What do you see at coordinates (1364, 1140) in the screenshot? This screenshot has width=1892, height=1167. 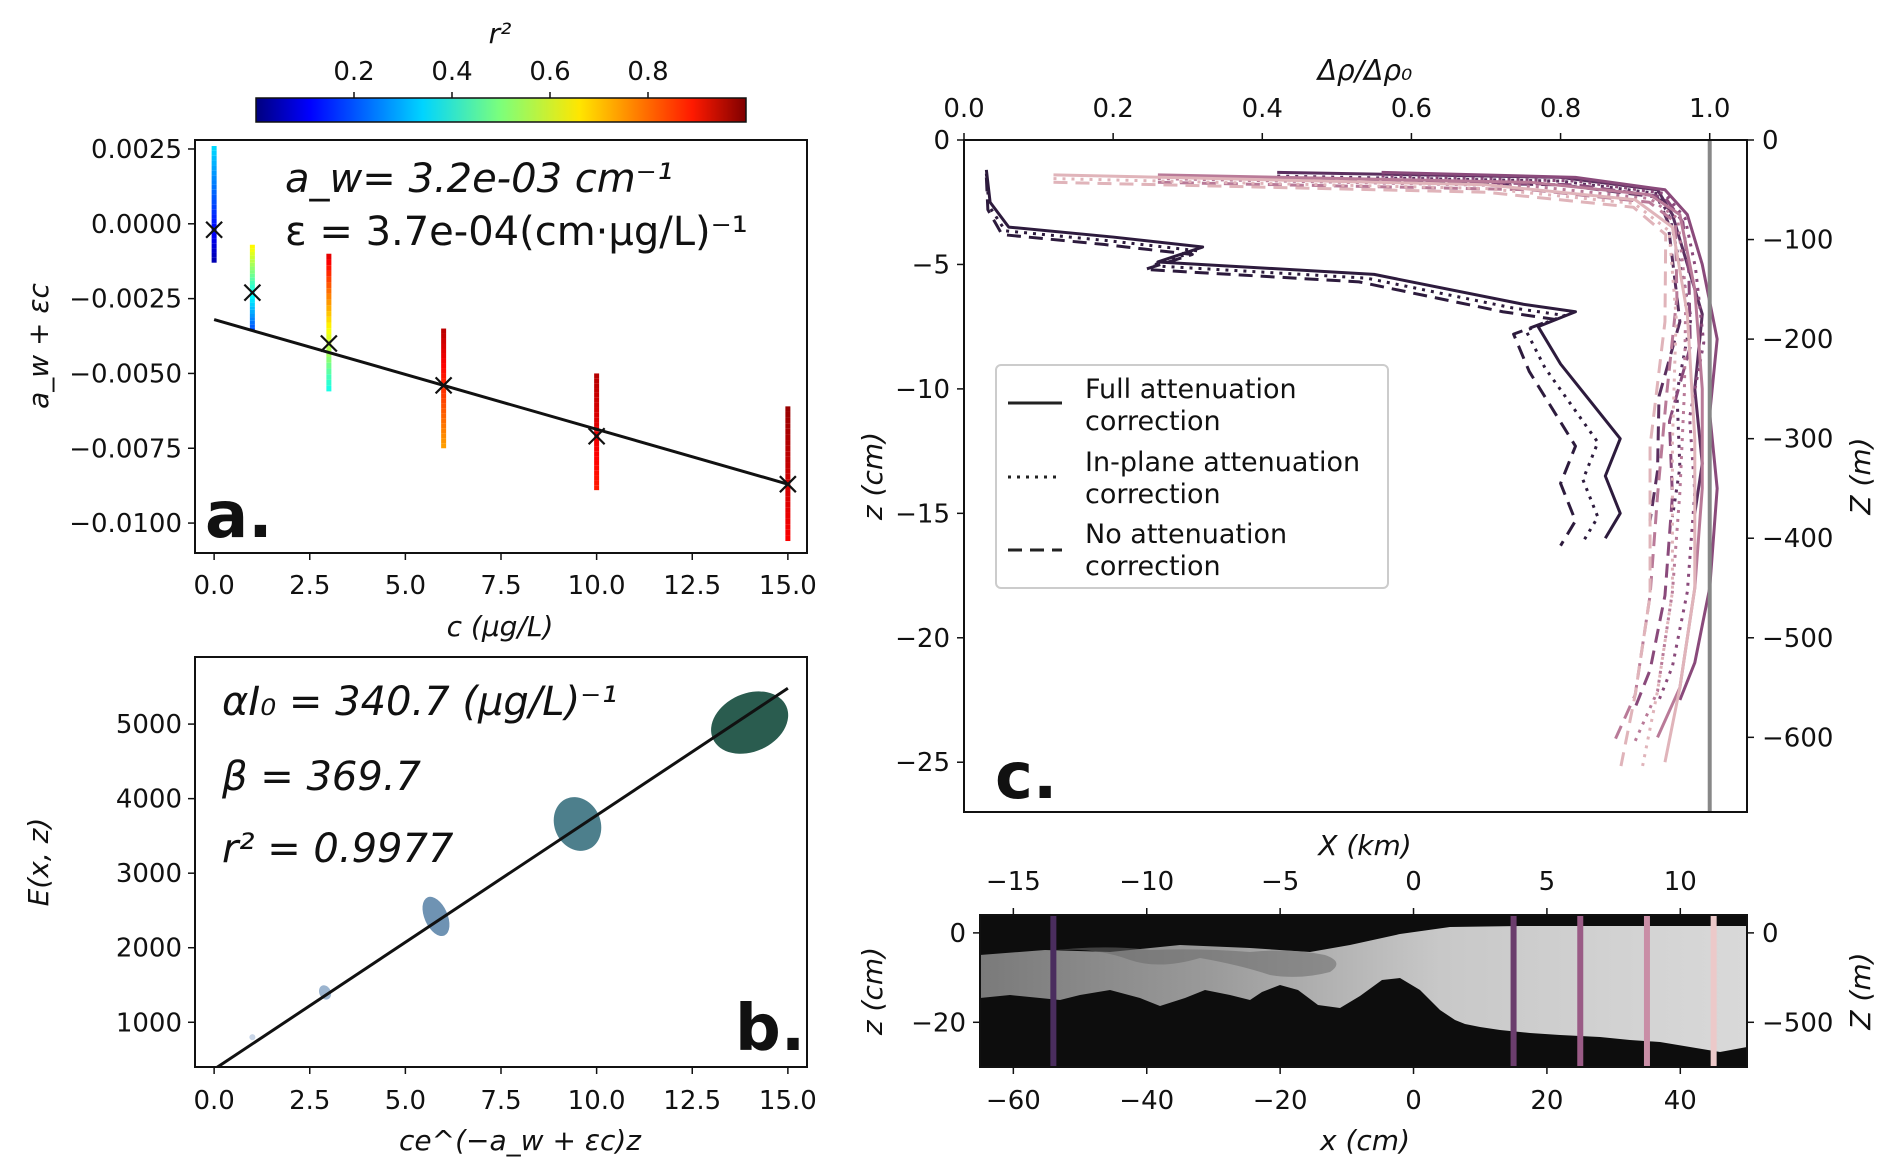 I see `panel-d-xlabel: x (cm)` at bounding box center [1364, 1140].